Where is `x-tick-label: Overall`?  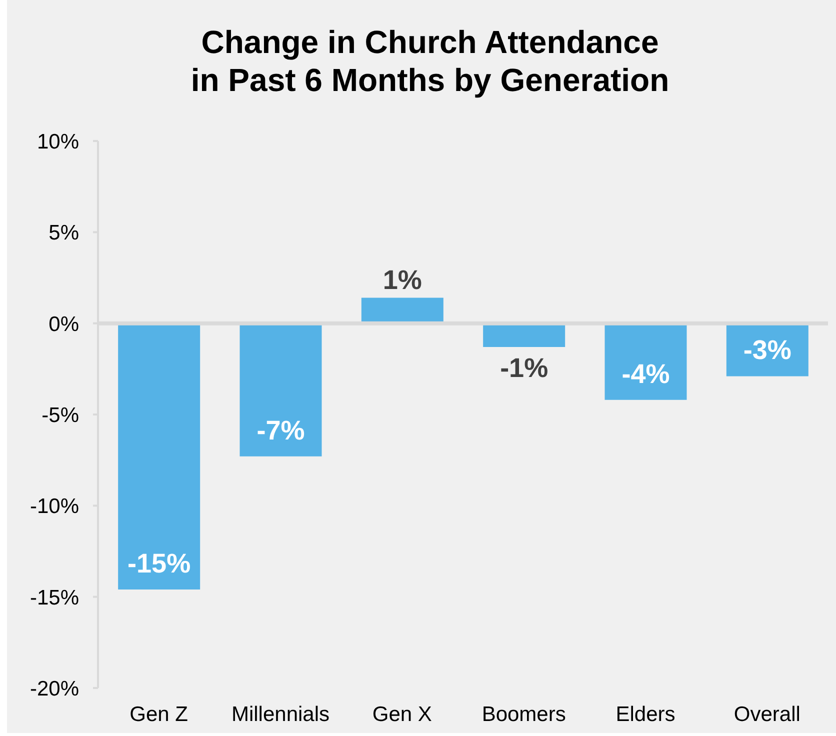 x-tick-label: Overall is located at coordinates (767, 714).